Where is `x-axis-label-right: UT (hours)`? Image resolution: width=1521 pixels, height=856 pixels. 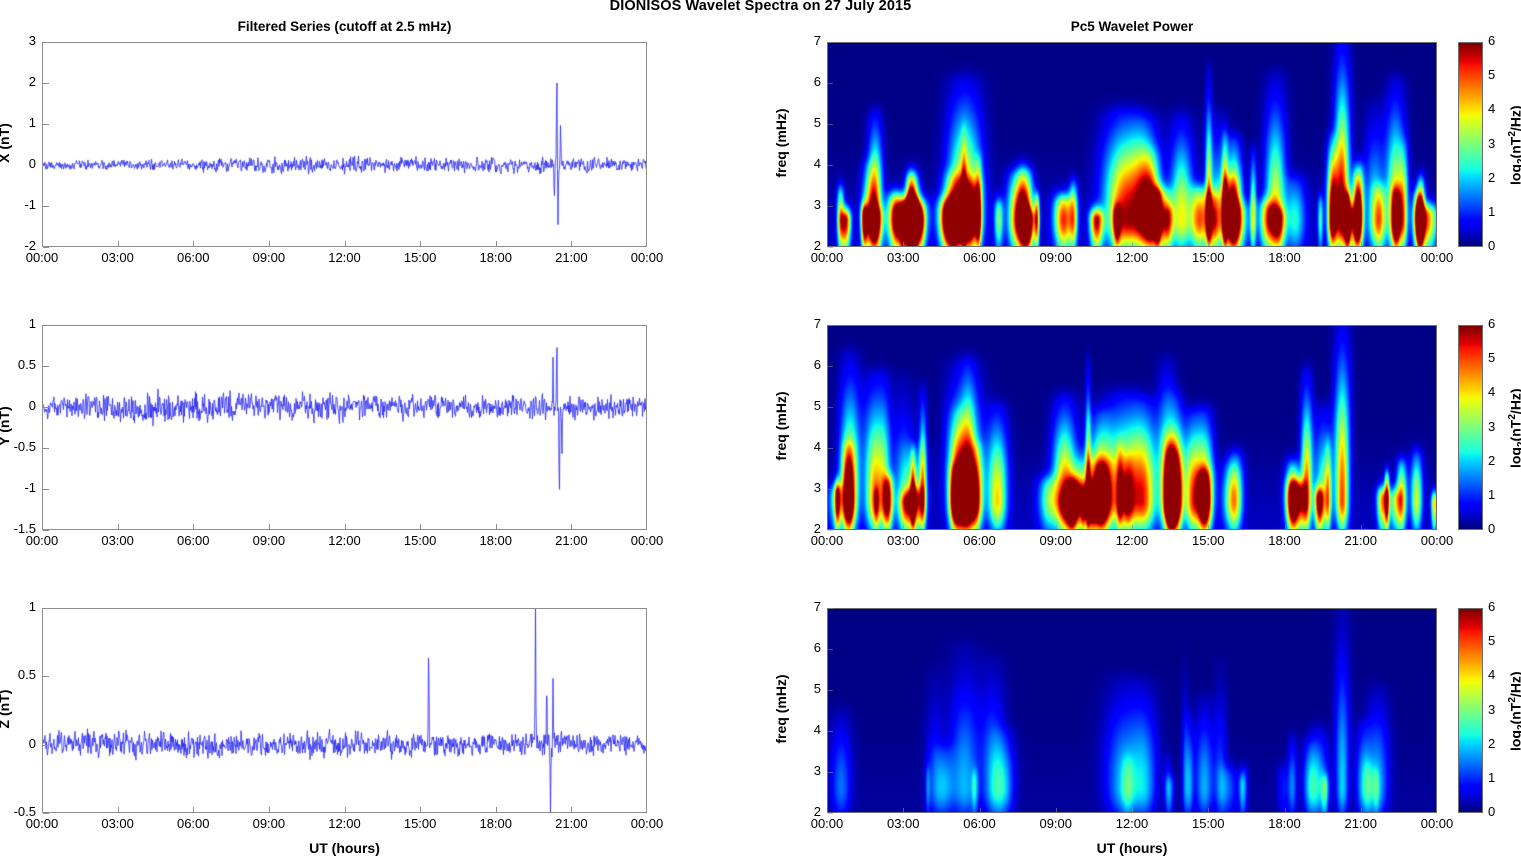 x-axis-label-right: UT (hours) is located at coordinates (1132, 848).